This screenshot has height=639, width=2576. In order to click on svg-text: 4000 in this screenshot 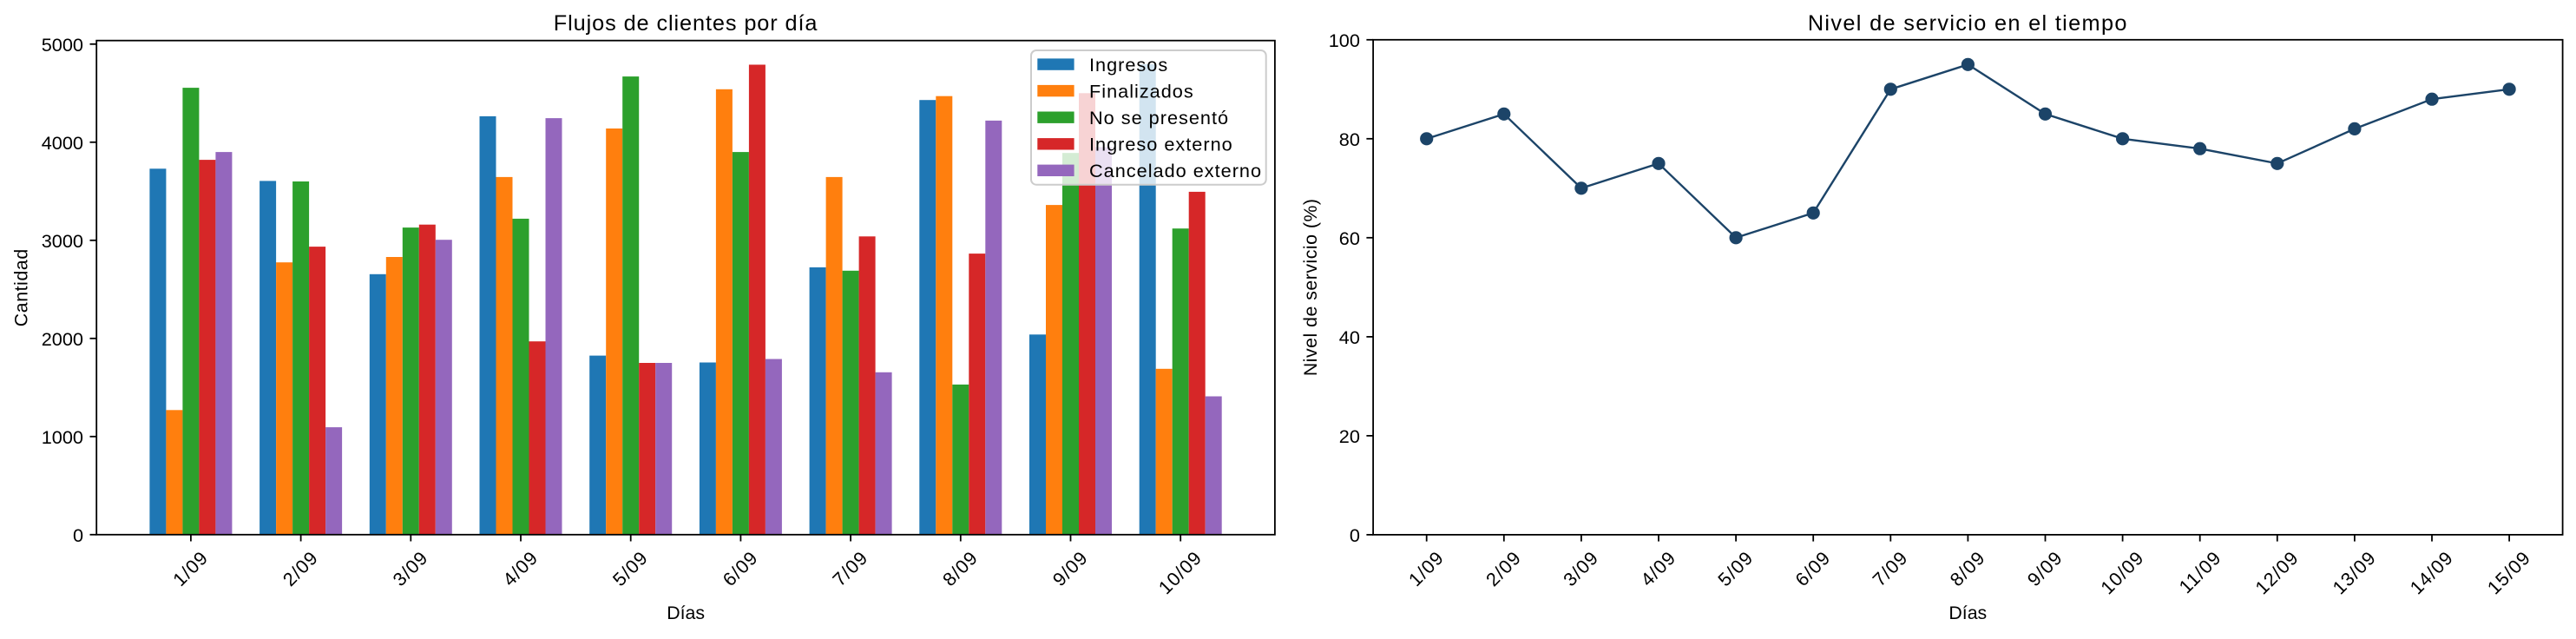, I will do `click(62, 143)`.